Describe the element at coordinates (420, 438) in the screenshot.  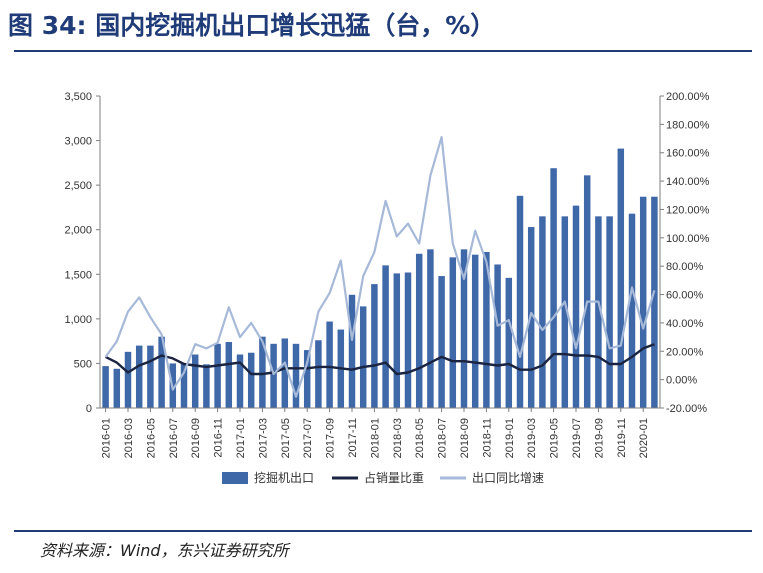
I see `x-tick-label: 2018-05` at that location.